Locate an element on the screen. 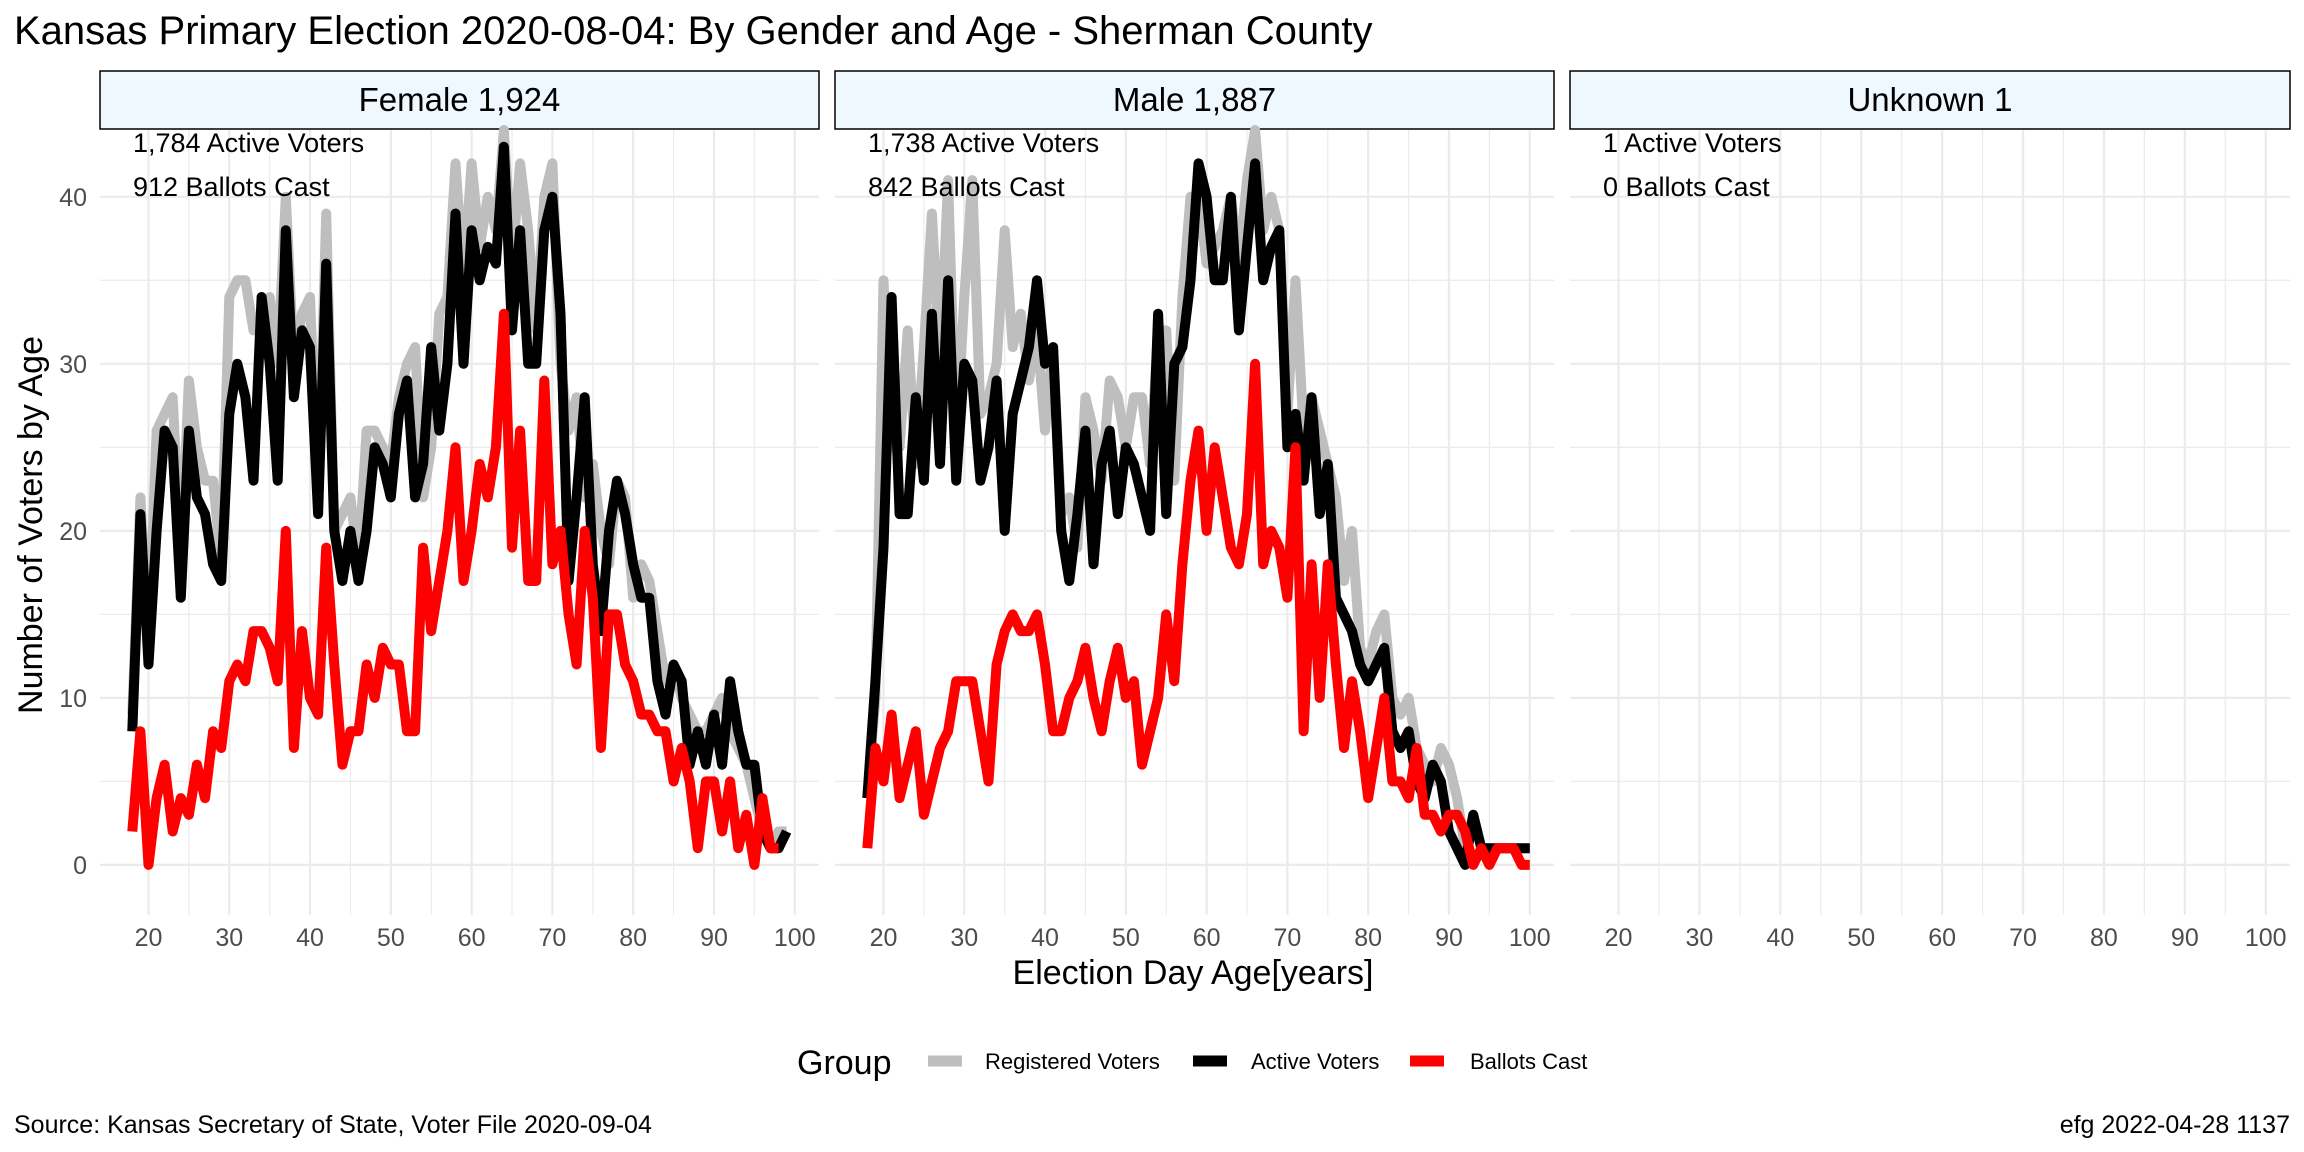 This screenshot has width=2304, height=1152. panel-annotation: 1,784 Active Voters is located at coordinates (248, 143).